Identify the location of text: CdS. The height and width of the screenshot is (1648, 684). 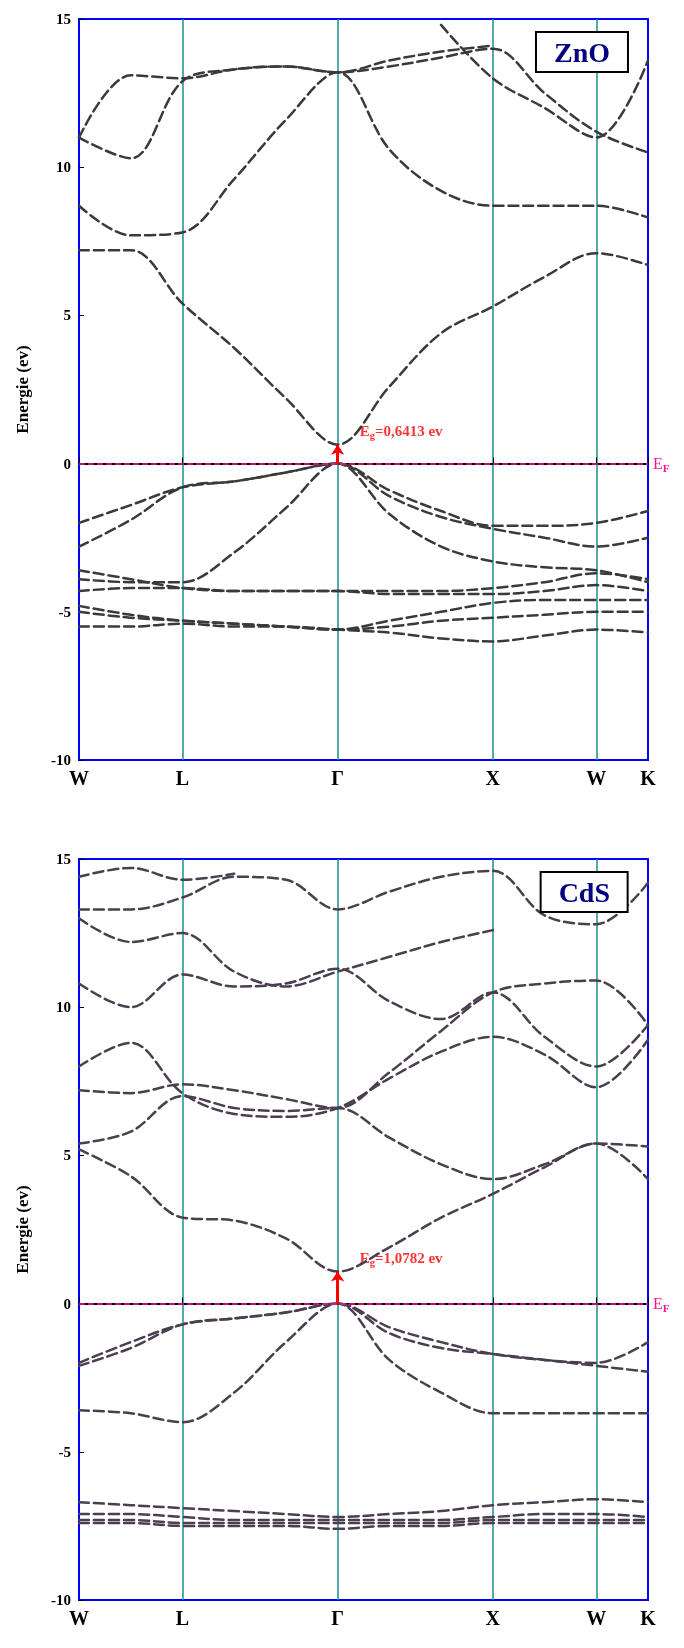
(584, 892).